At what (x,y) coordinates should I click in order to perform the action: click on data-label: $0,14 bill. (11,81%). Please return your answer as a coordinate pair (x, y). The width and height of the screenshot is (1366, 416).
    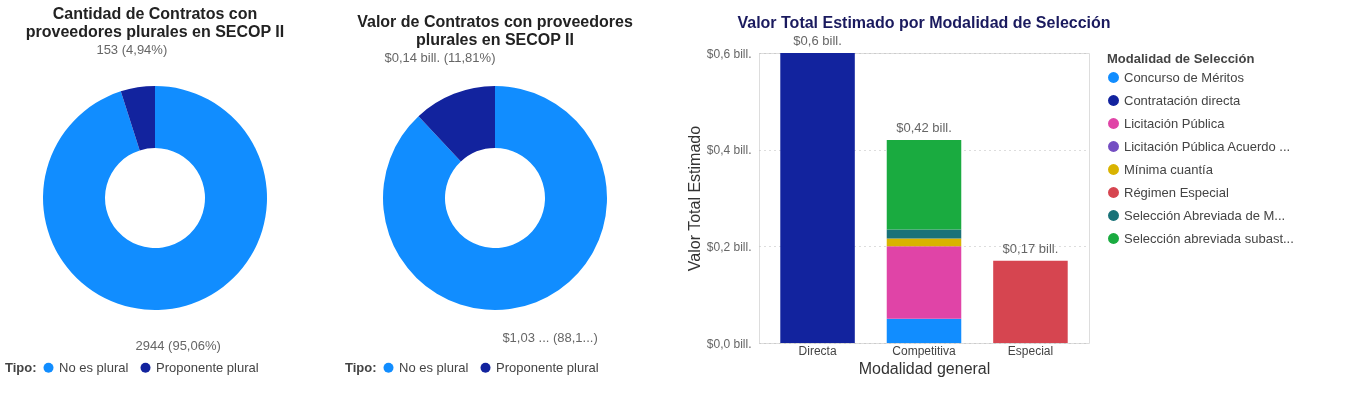
    Looking at the image, I should click on (440, 58).